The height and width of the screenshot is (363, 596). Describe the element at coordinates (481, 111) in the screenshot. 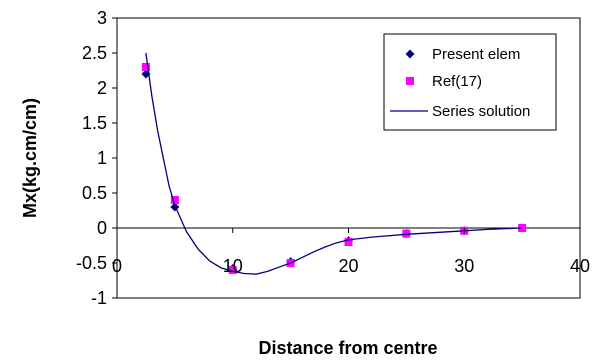

I see `legend-label: Series solution` at that location.